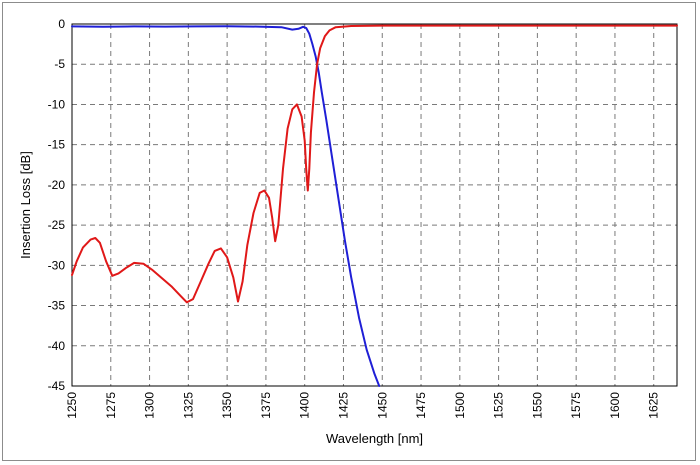 This screenshot has width=700, height=465. What do you see at coordinates (57, 185) in the screenshot?
I see `y-tick-label: -20` at bounding box center [57, 185].